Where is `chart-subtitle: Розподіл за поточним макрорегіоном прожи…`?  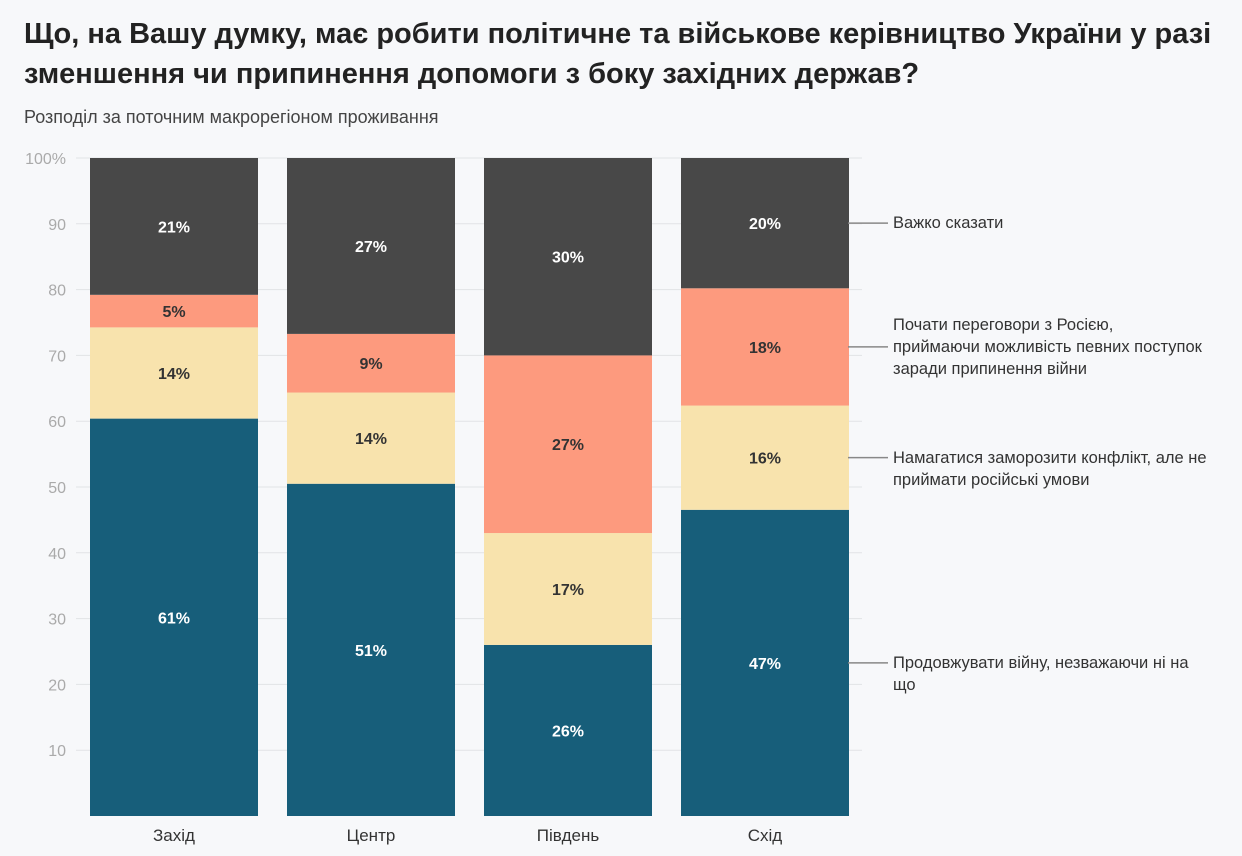 chart-subtitle: Розподіл за поточним макрорегіоном прожи… is located at coordinates (231, 117).